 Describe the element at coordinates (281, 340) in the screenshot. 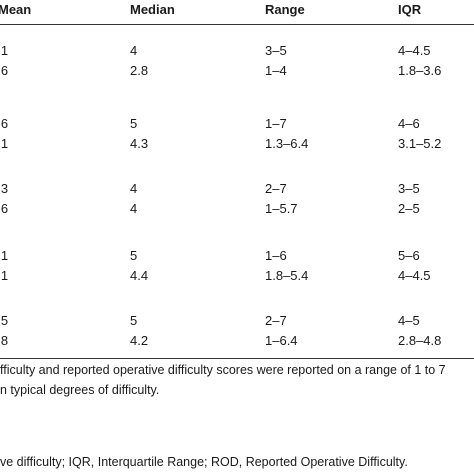

I see `table-cell: 1–6.4` at that location.